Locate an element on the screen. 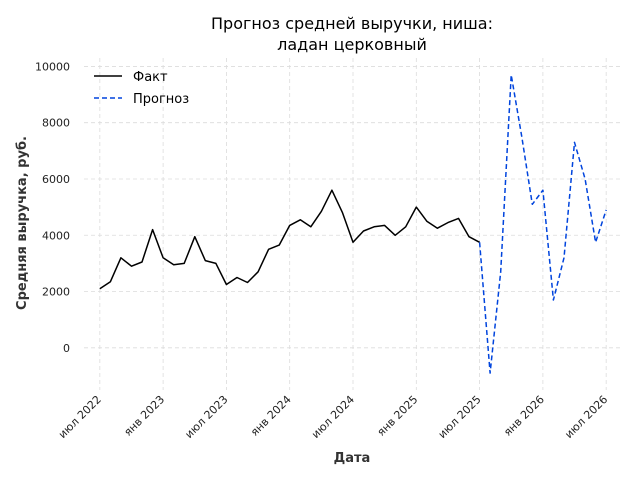 This screenshot has width=640, height=480. x-tick-label: июл 2023 is located at coordinates (206, 417).